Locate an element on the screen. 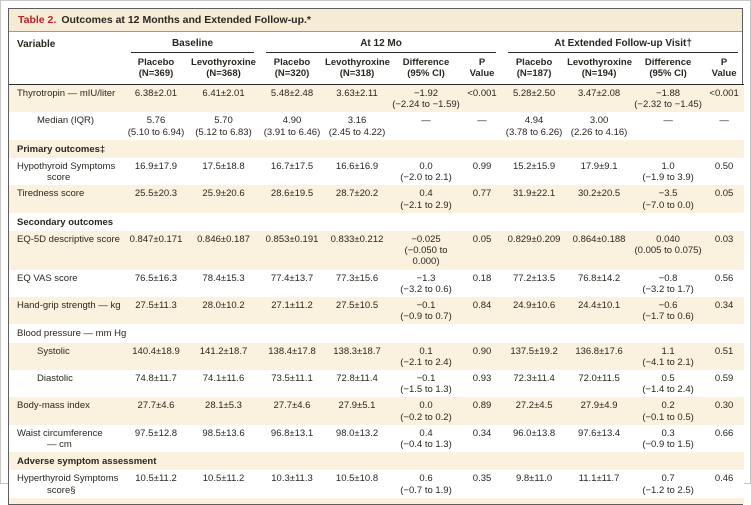  value-cell: 72.8±11.4 is located at coordinates (357, 379).